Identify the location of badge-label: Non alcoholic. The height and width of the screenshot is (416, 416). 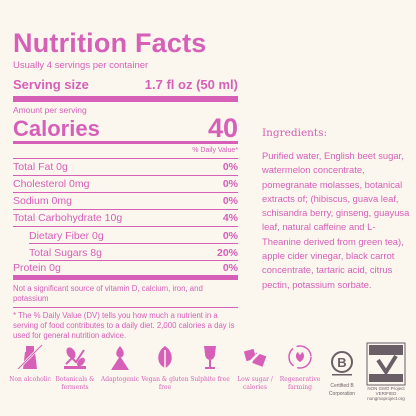
(30, 379).